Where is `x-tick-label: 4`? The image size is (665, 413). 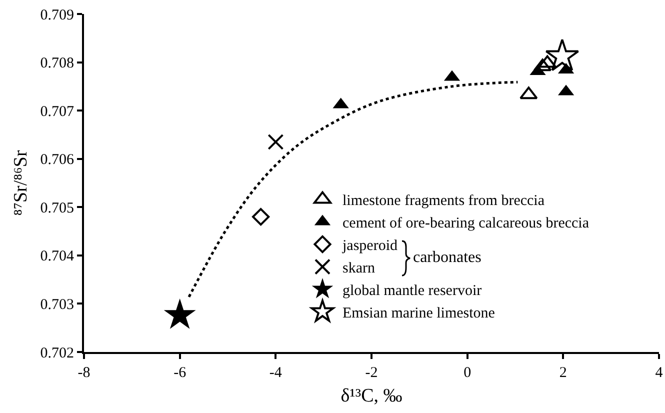
x-tick-label: 4 is located at coordinates (659, 373).